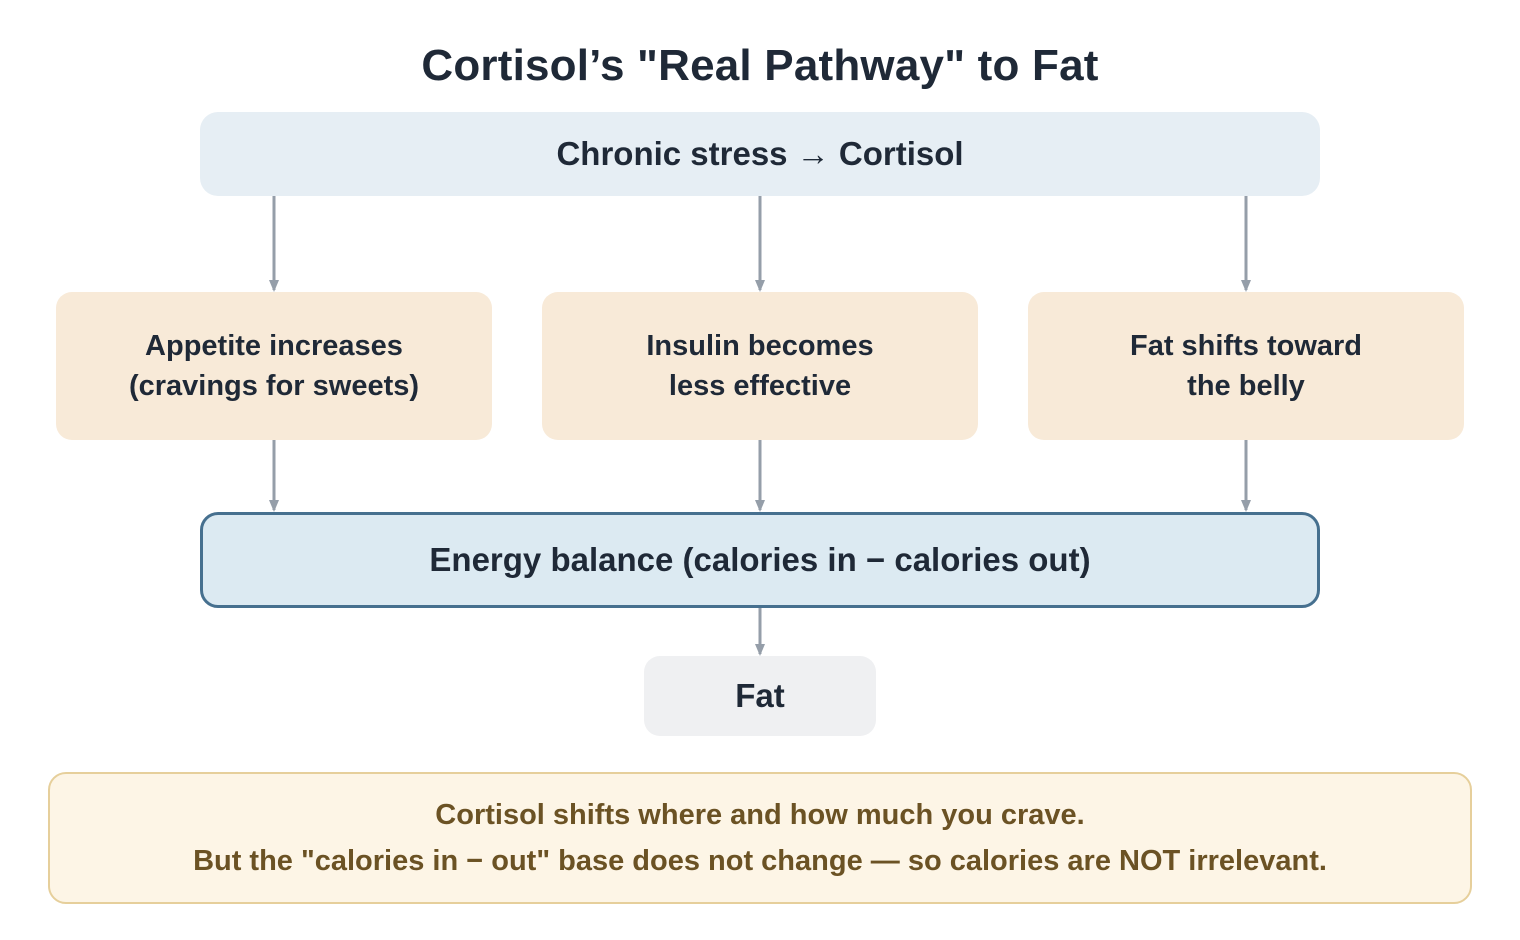 The image size is (1520, 940). Describe the element at coordinates (760, 154) in the screenshot. I see `node-chronic-stress-cortisol: Chronic stress → Cortisol` at that location.